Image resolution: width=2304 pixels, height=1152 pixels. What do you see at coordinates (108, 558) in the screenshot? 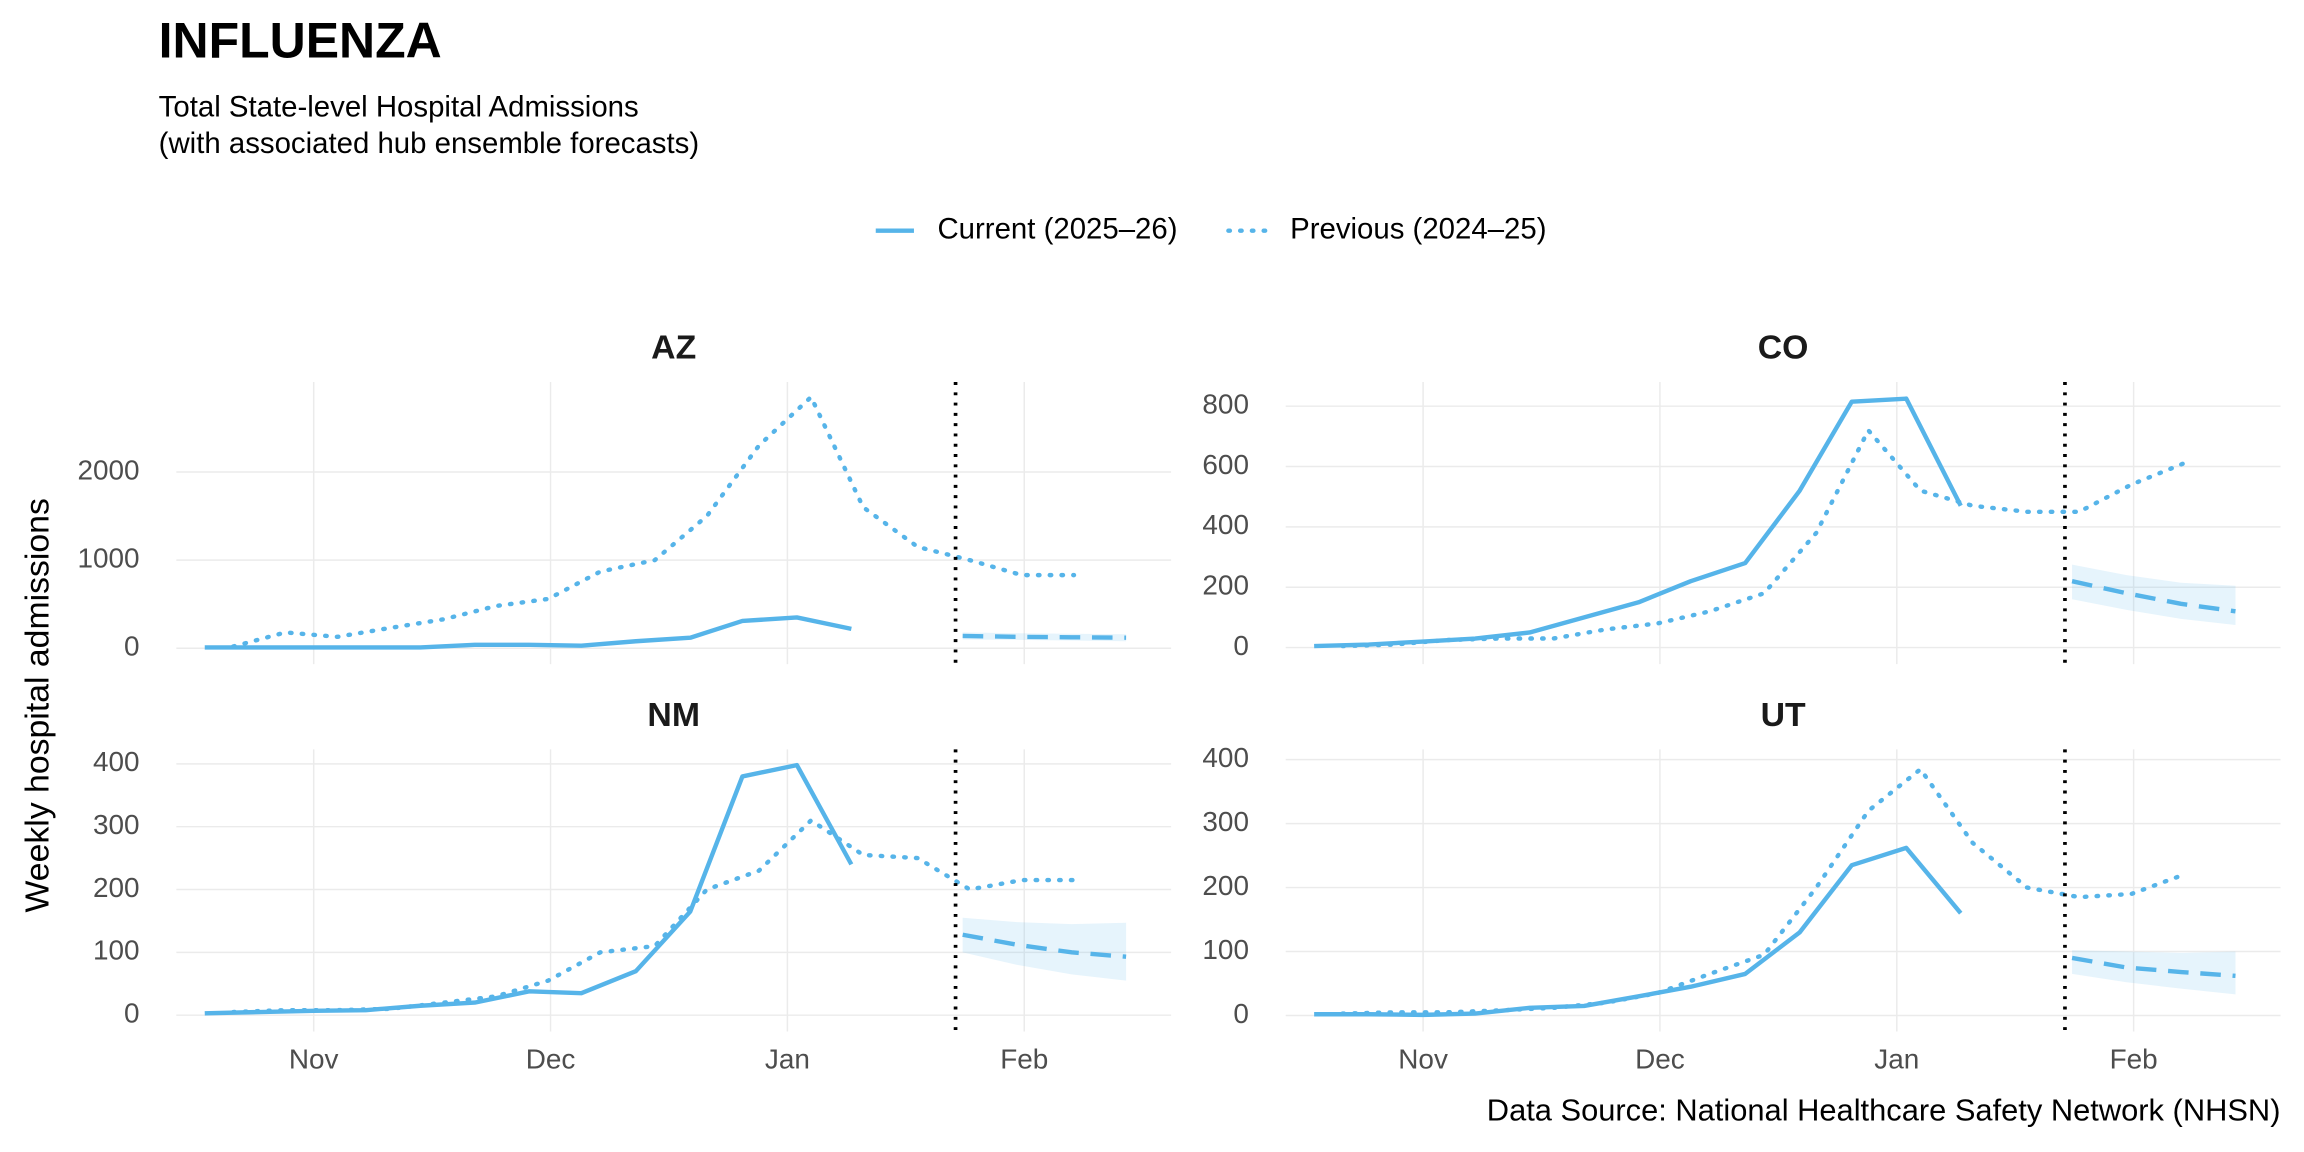
I see `y-tick-label: 1000` at bounding box center [108, 558].